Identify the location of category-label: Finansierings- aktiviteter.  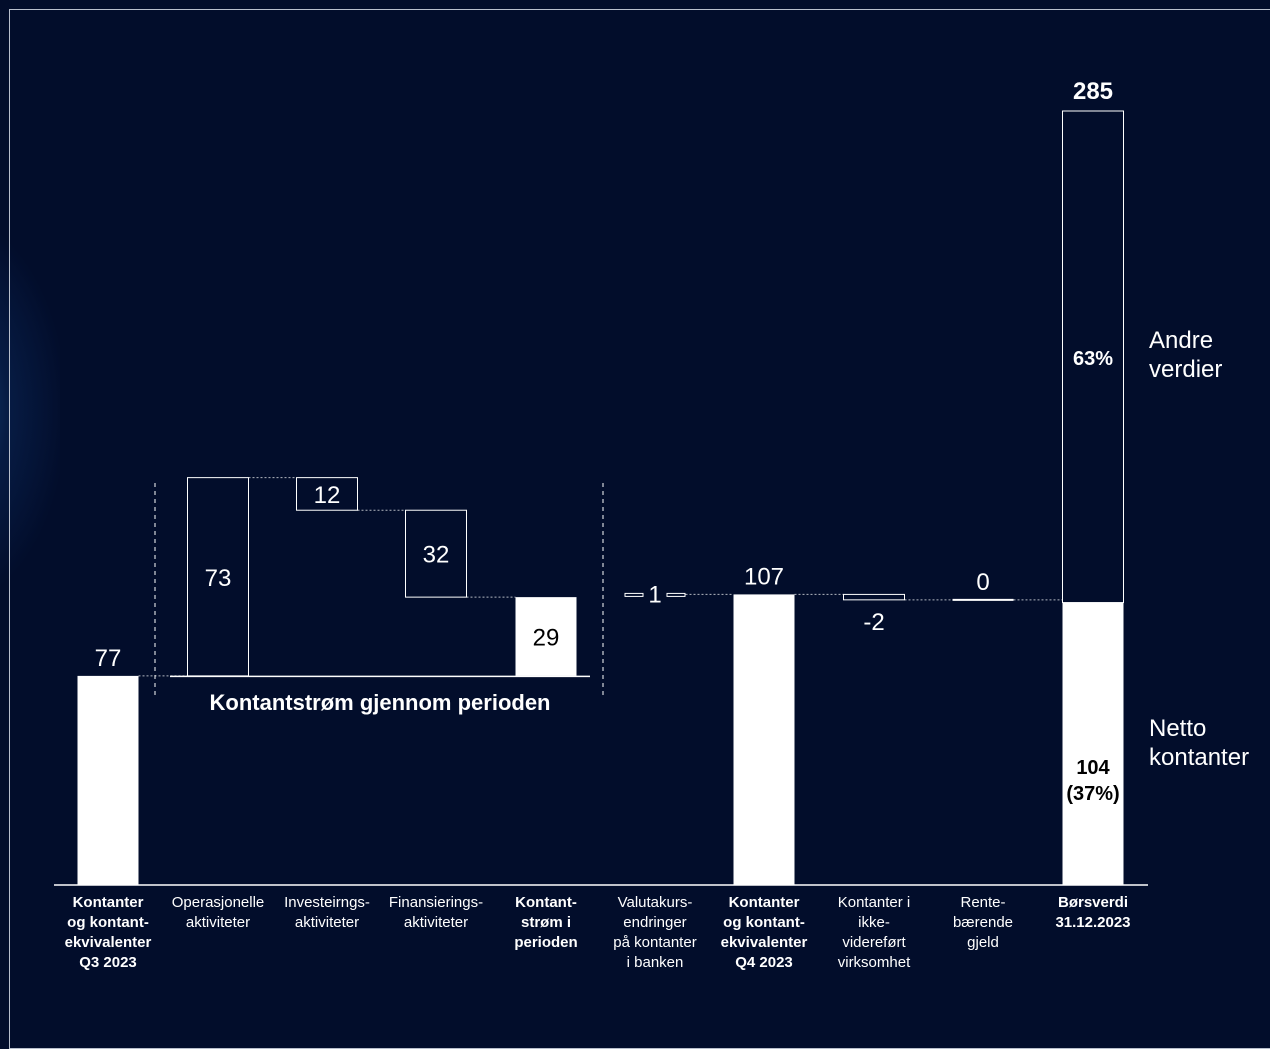
(436, 912).